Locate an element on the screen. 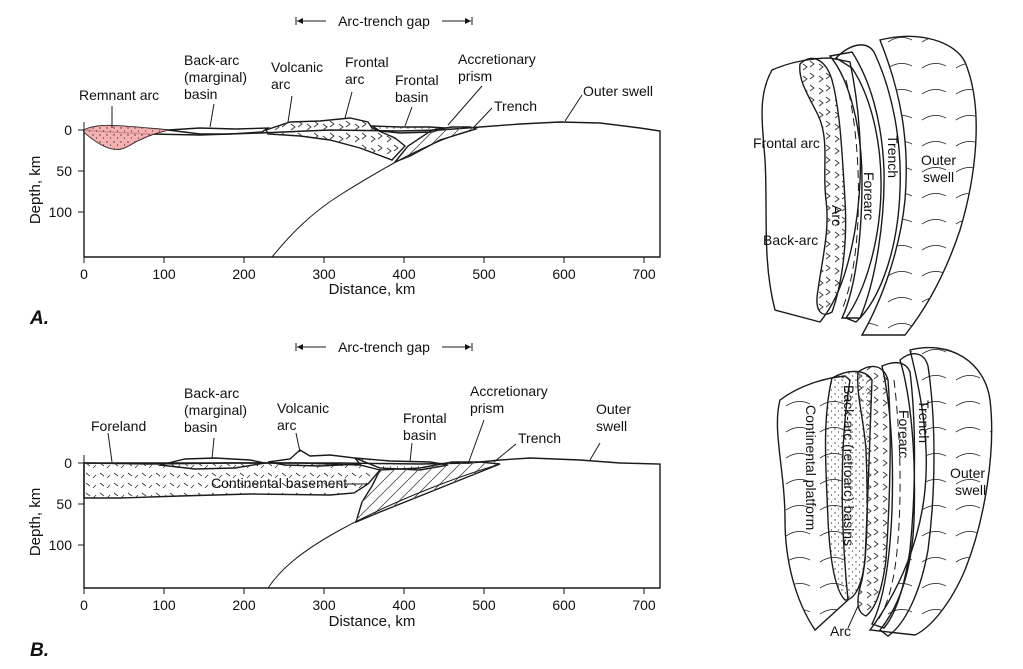  panel-b-x-tick-label: 700 is located at coordinates (644, 605).